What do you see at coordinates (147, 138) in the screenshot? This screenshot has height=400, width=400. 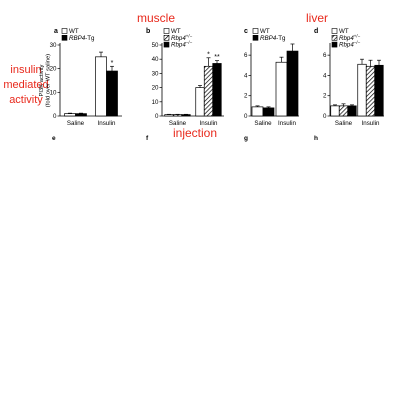 I see `next-panel-letter-f: f` at bounding box center [147, 138].